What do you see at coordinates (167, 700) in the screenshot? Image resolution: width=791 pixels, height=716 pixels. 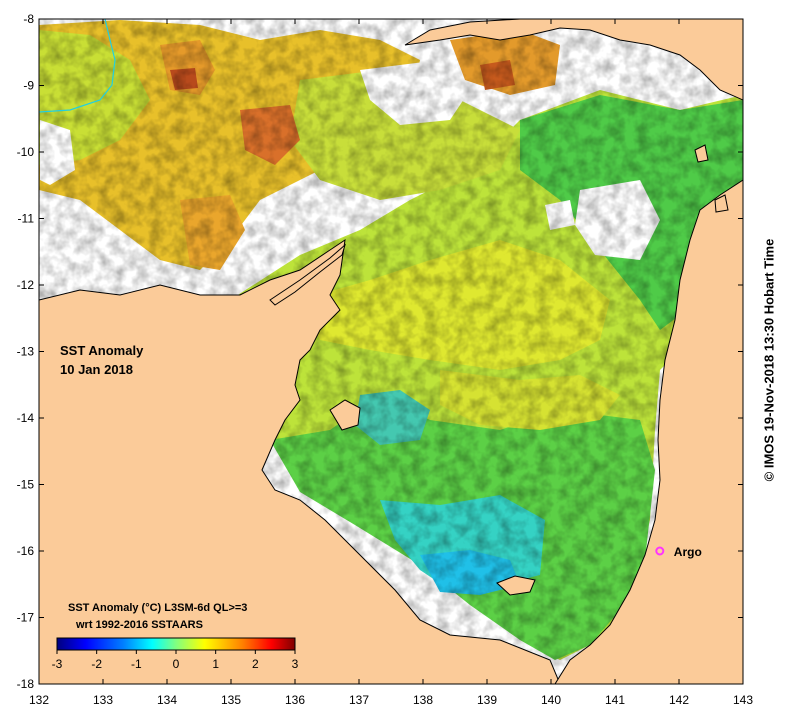 I see `lon-tick-label: 134` at bounding box center [167, 700].